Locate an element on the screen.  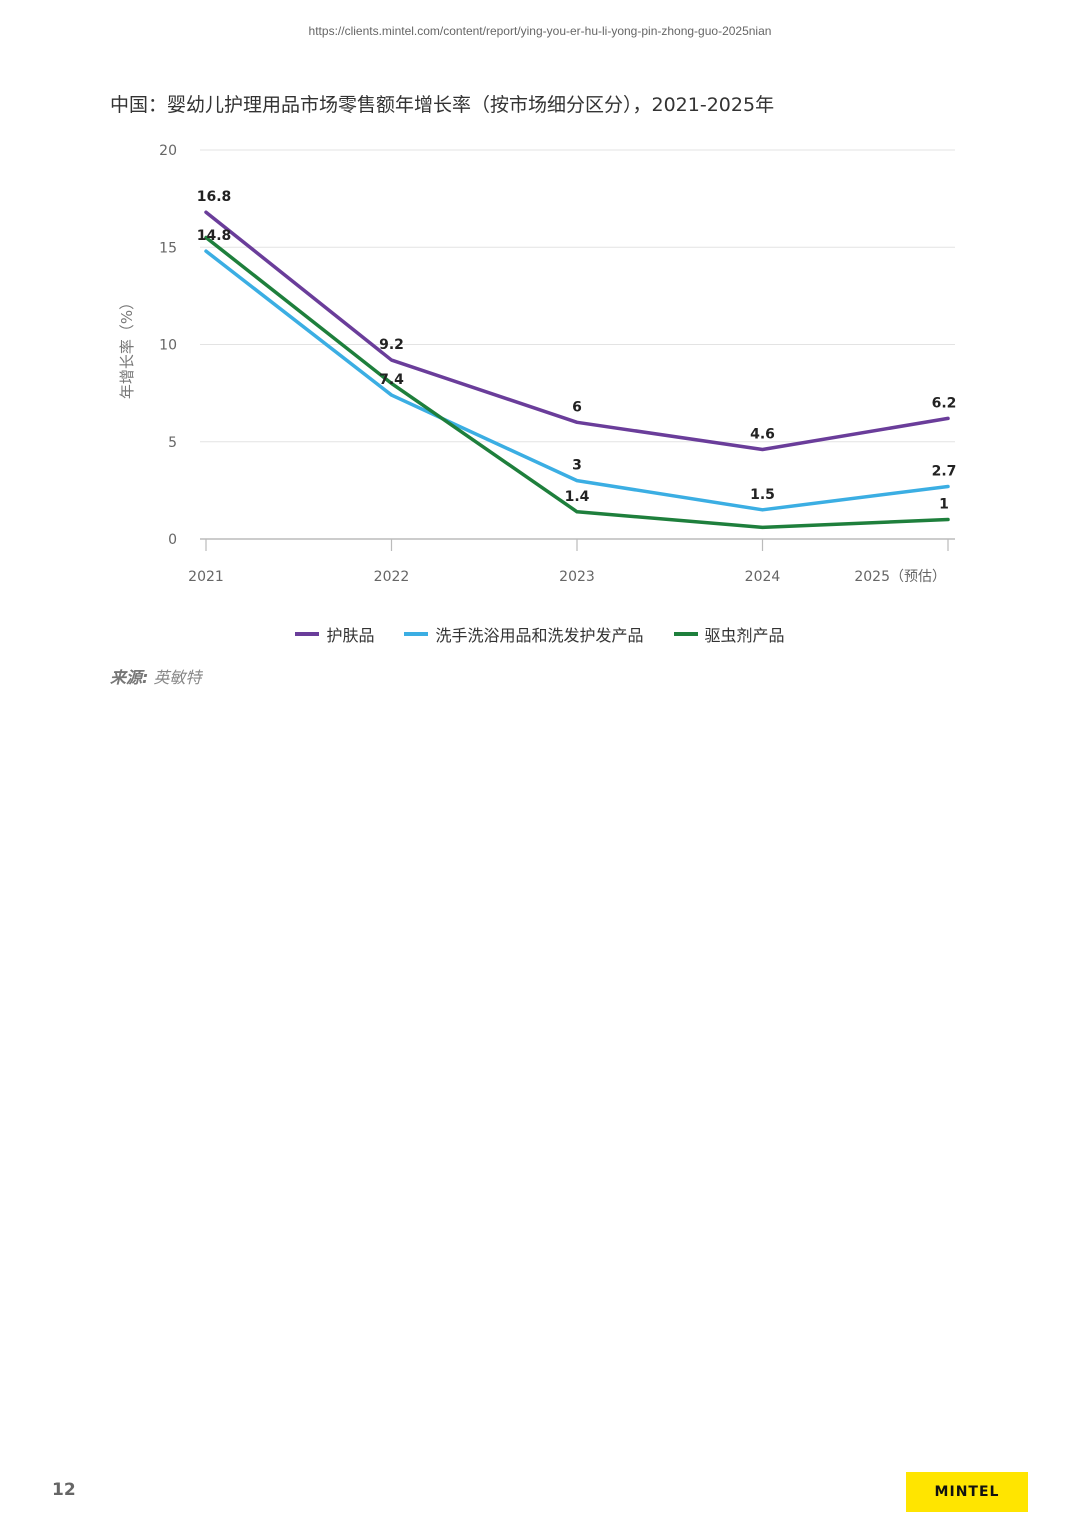
source-note: 来源: 英敏特 is located at coordinates (156, 676).